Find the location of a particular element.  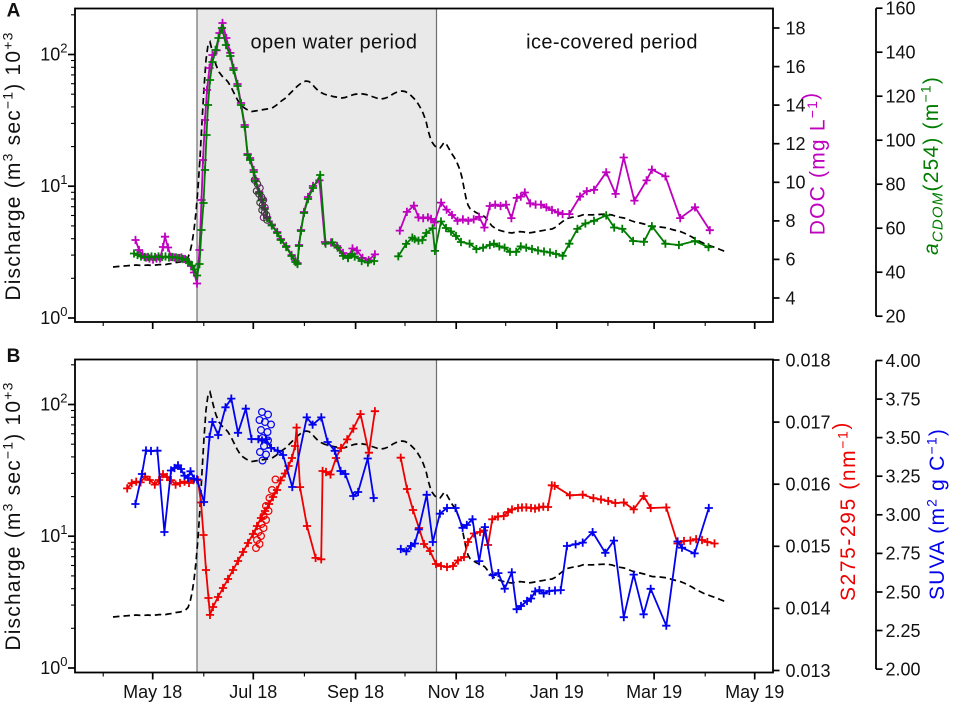

svg-text: 2.00 is located at coordinates (903, 669).